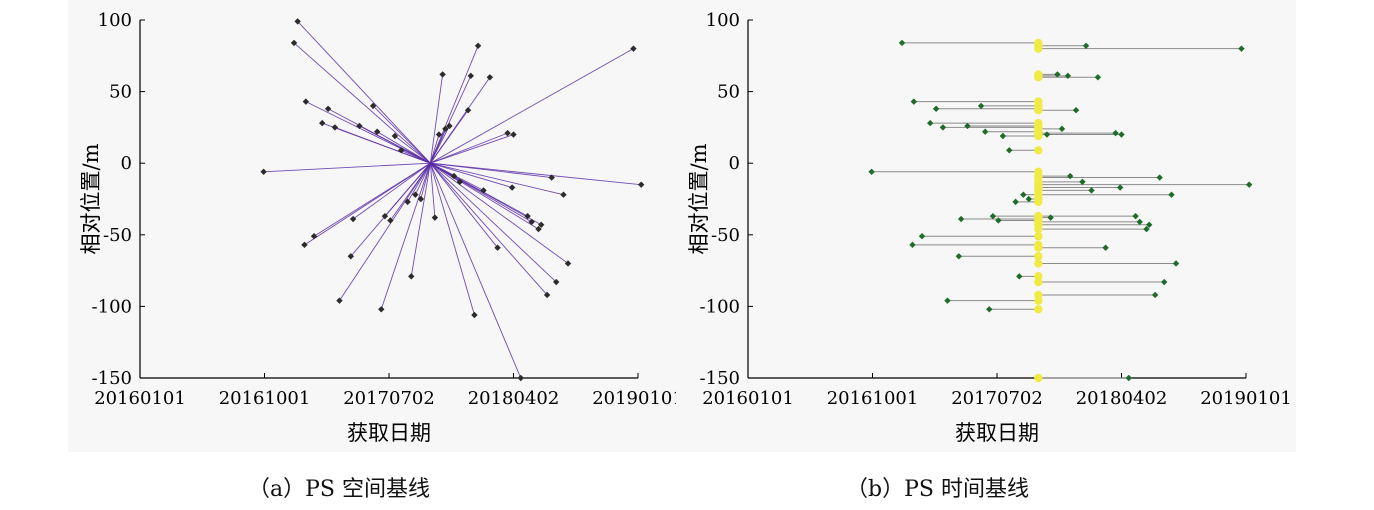 The height and width of the screenshot is (510, 1374). I want to click on x-axis-title: 获取日期, so click(997, 433).